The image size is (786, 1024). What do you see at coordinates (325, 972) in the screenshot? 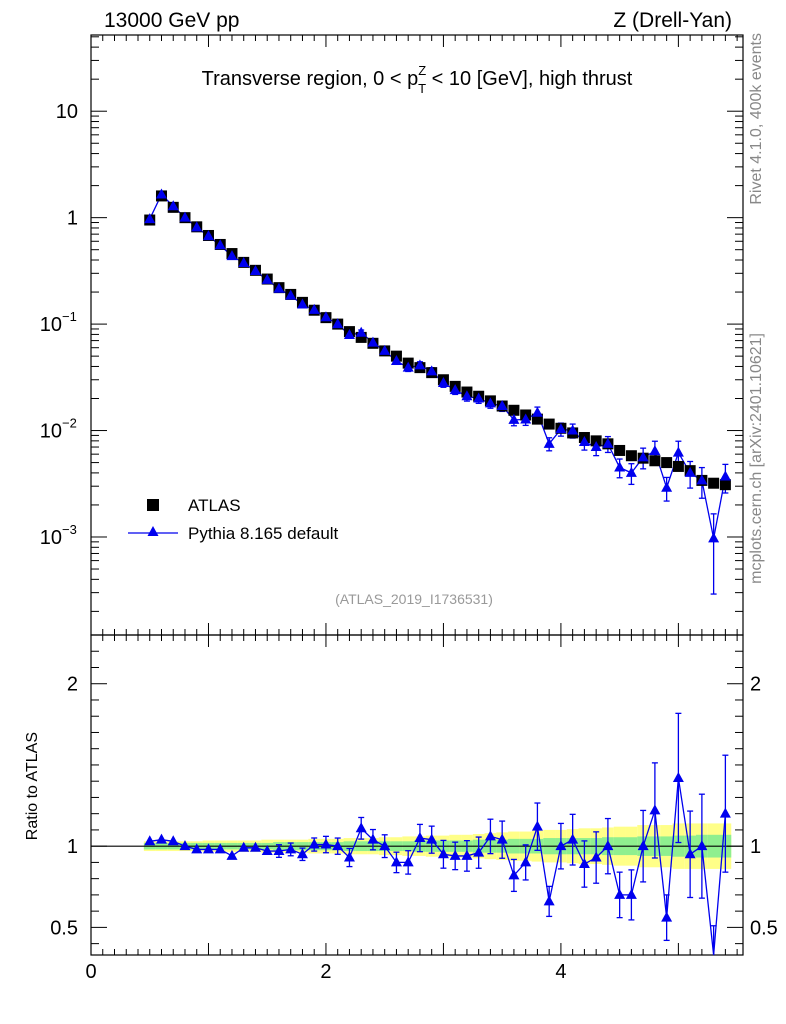
I see `x-tick-label: 2` at bounding box center [325, 972].